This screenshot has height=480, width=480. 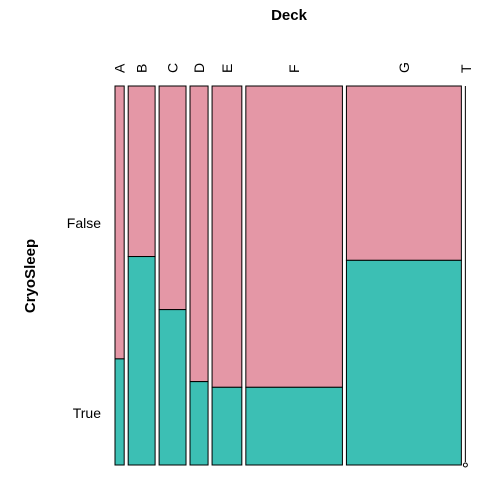 I want to click on cell-a-false, so click(x=119, y=222).